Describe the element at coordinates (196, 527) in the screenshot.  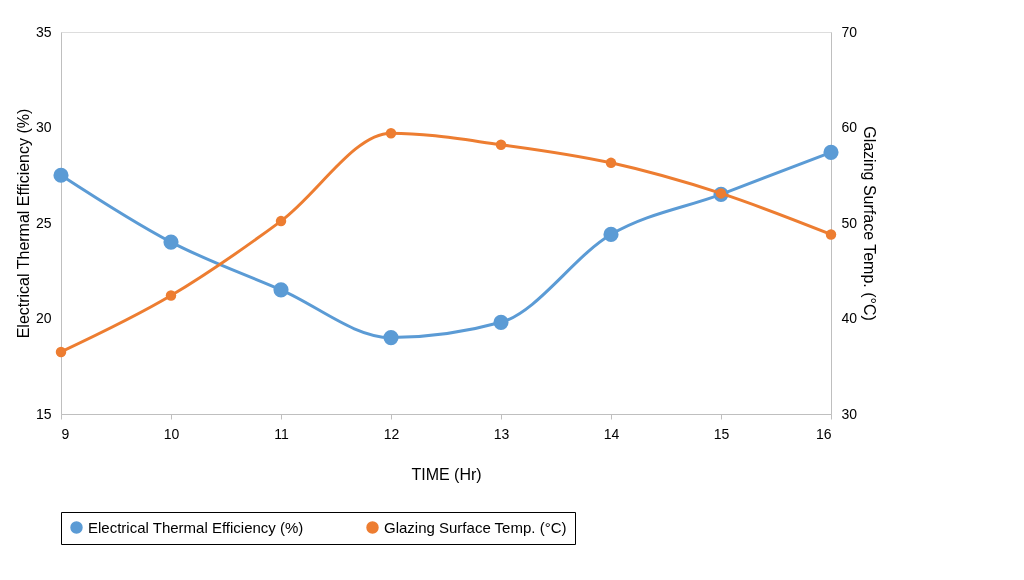
I see `legend-label: Electrical Thermal Efficiency (%)` at that location.